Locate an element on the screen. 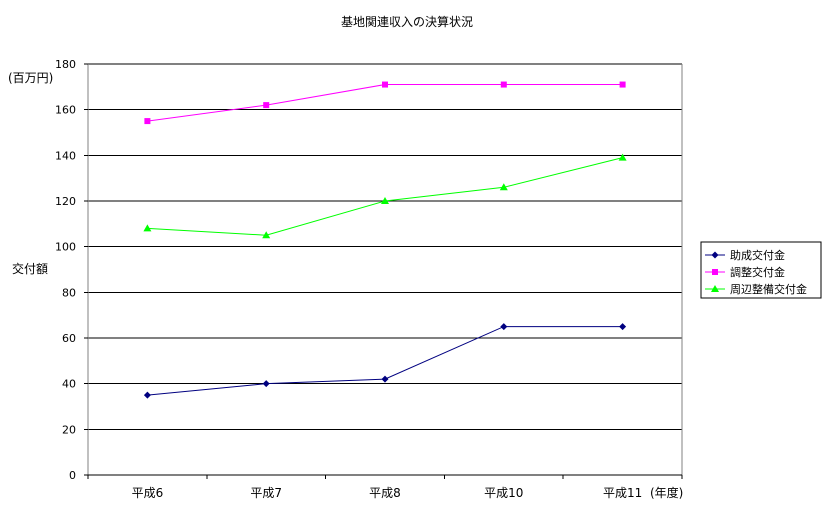 The width and height of the screenshot is (828, 517). y-tick-label: 140 is located at coordinates (65, 155).